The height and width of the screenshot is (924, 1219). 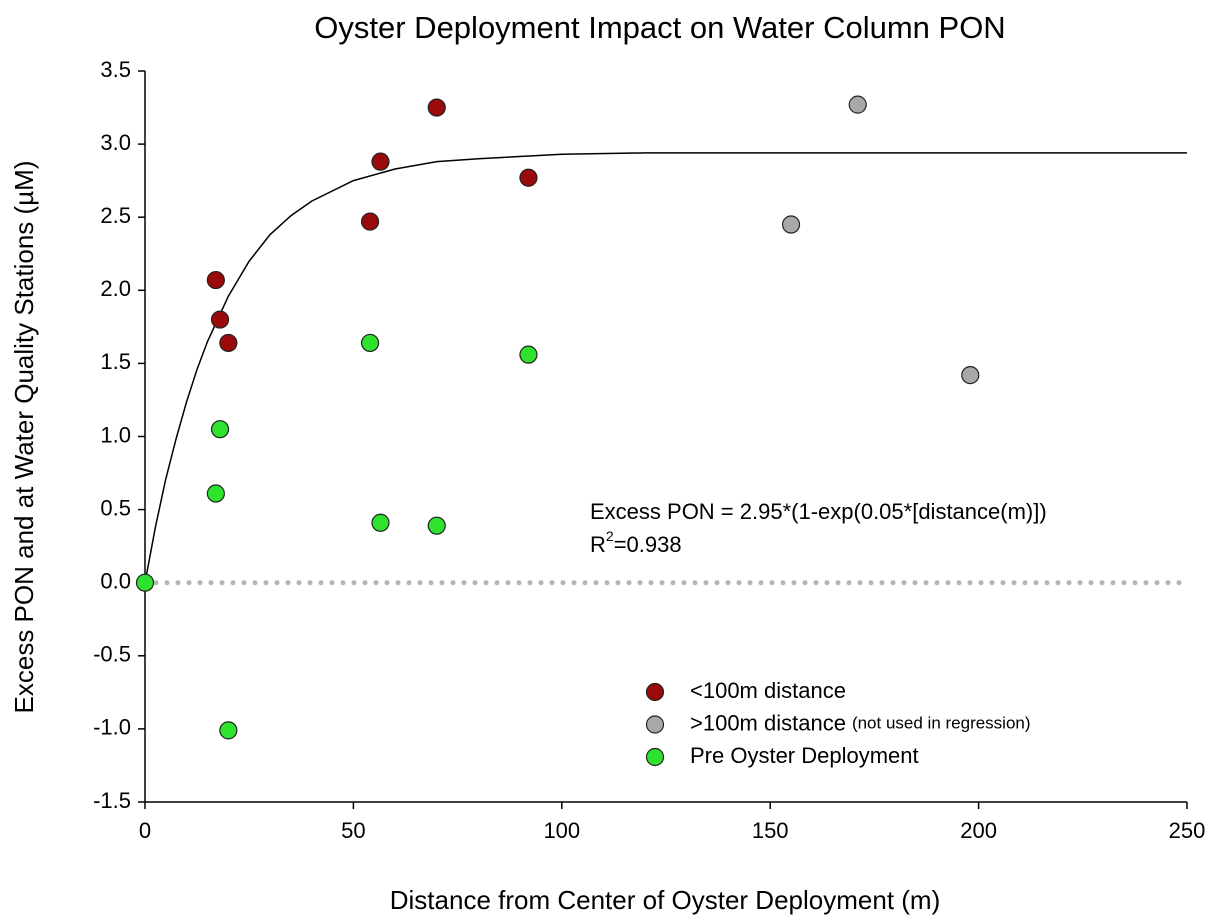 I want to click on r-prefix: R, so click(x=598, y=544).